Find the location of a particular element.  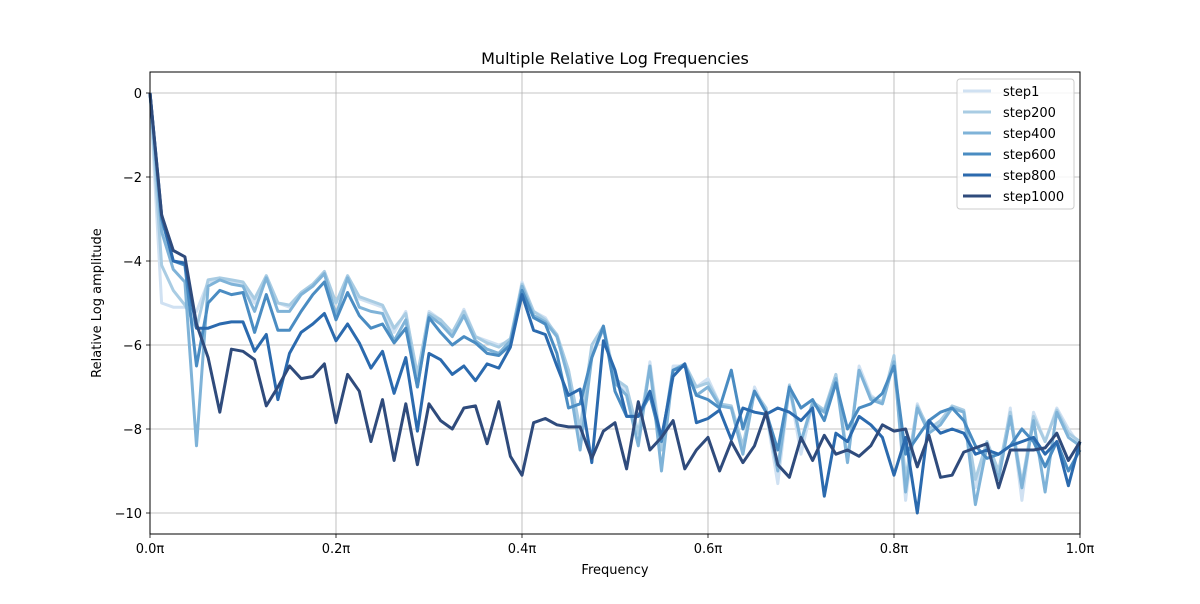

y-tick-label: −10 is located at coordinates (128, 514).